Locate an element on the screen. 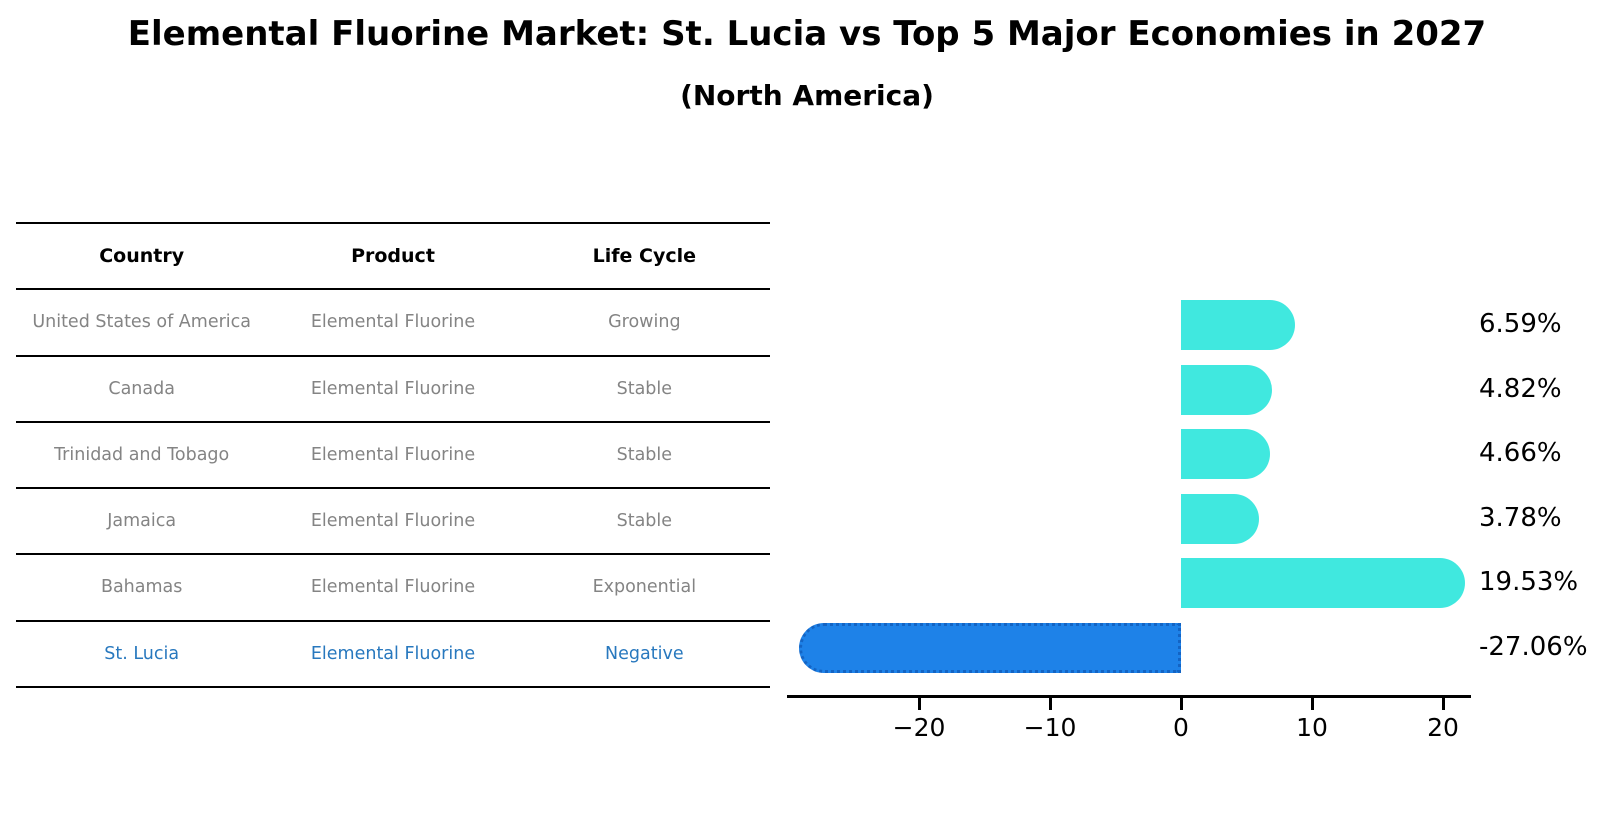 This screenshot has width=1614, height=823. bar-trinidad-and-tobago is located at coordinates (1226, 454).